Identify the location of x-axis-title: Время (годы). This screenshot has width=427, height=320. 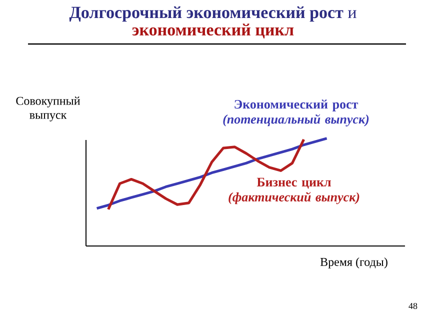
(354, 263).